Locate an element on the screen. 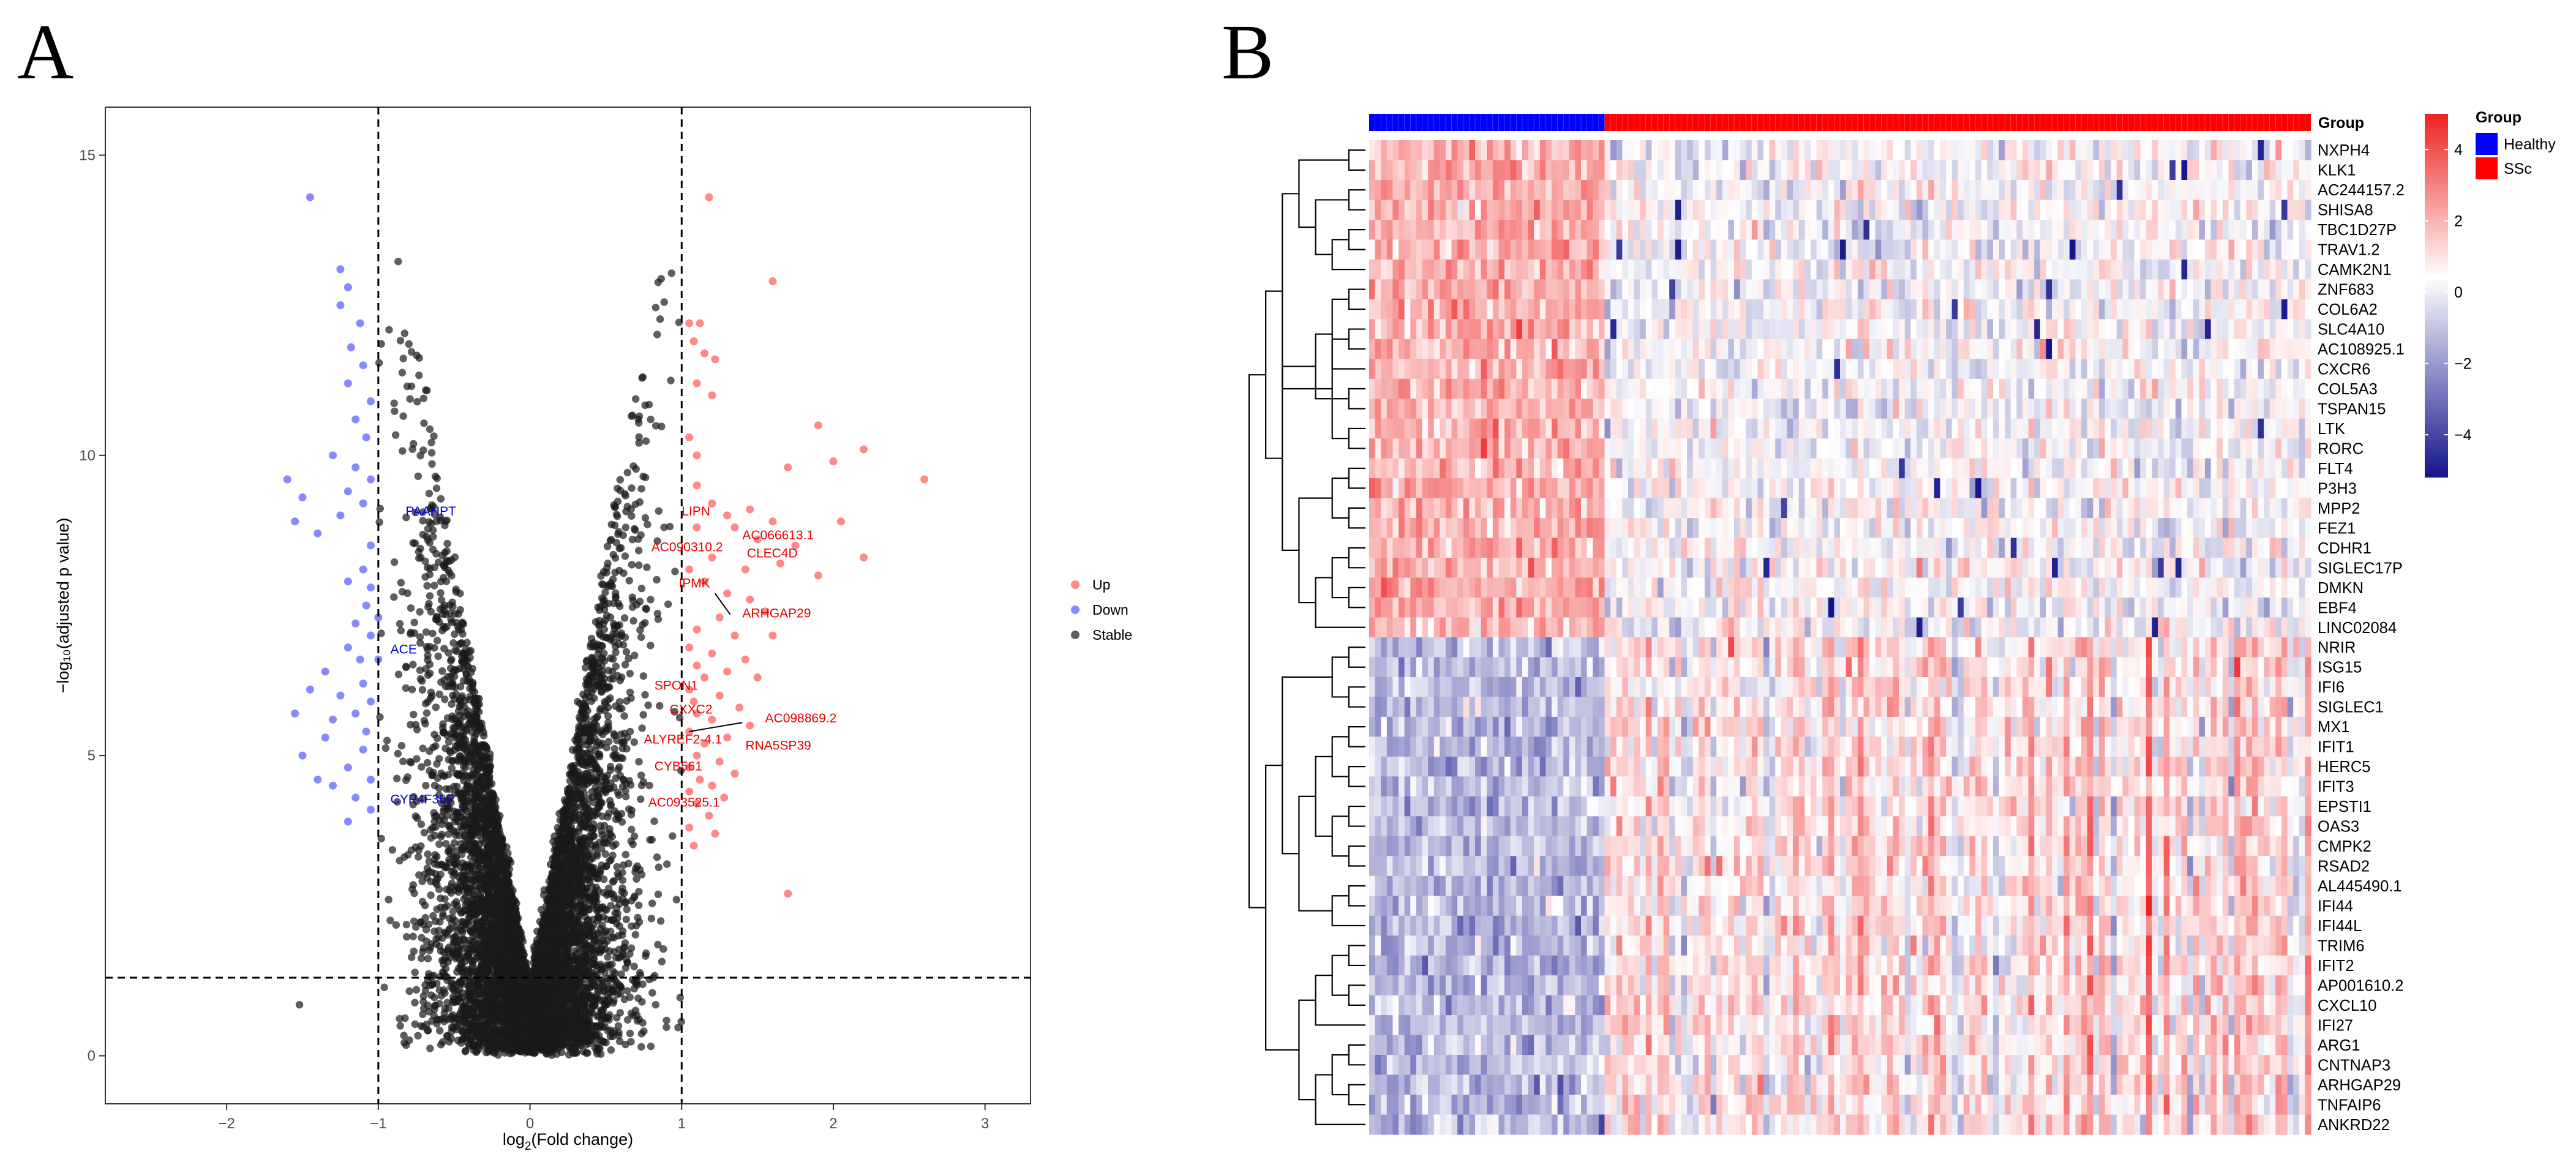 This screenshot has height=1173, width=2576. stable-points is located at coordinates (490, 658).